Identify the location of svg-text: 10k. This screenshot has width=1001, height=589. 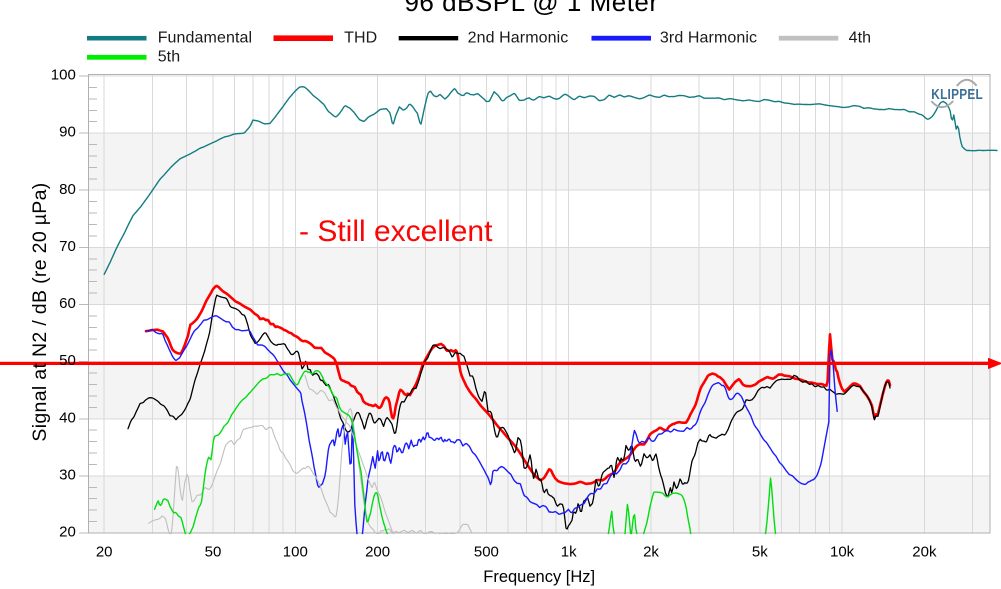
(842, 552).